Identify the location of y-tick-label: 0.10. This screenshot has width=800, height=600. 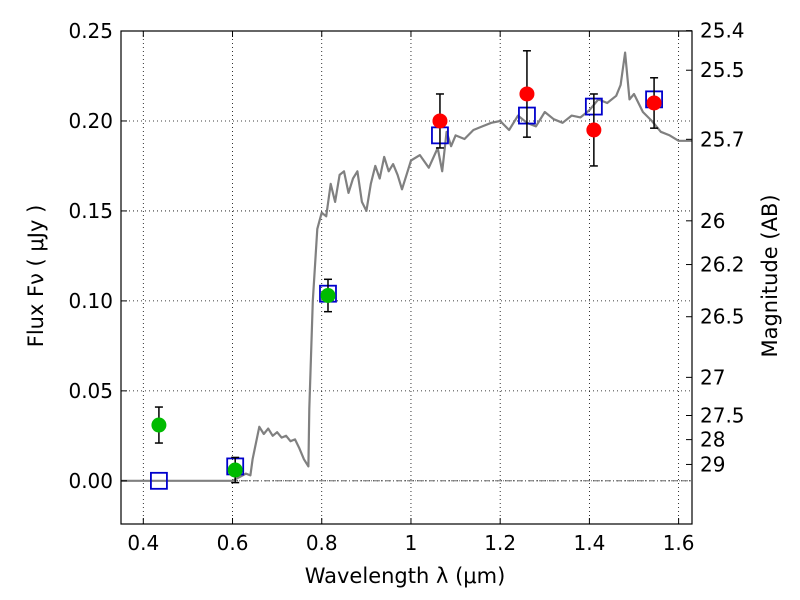
(90, 301).